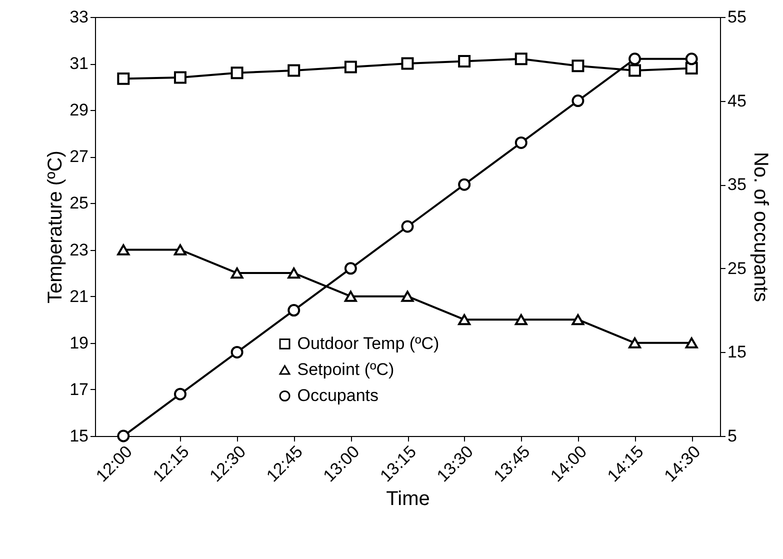 This screenshot has height=559, width=783. Describe the element at coordinates (79, 296) in the screenshot. I see `y-tick-label: 21` at that location.